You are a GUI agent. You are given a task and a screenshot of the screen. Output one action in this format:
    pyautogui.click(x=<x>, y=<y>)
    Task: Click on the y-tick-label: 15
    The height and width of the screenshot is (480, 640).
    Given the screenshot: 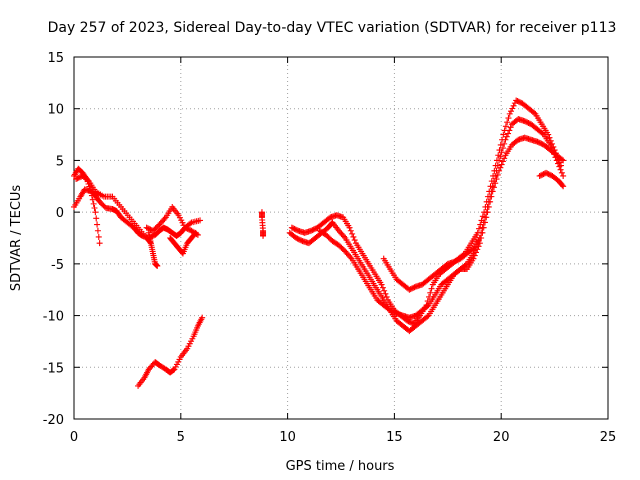 What is the action you would take?
    pyautogui.click(x=55, y=58)
    